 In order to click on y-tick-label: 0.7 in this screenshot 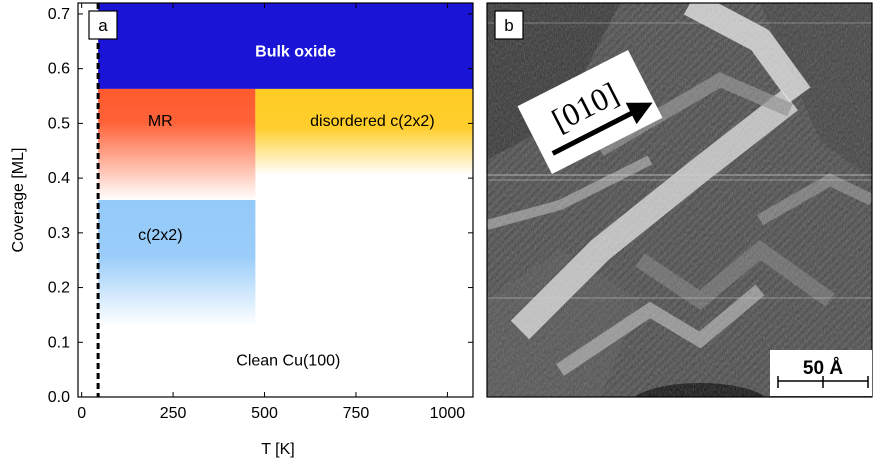, I will do `click(59, 14)`.